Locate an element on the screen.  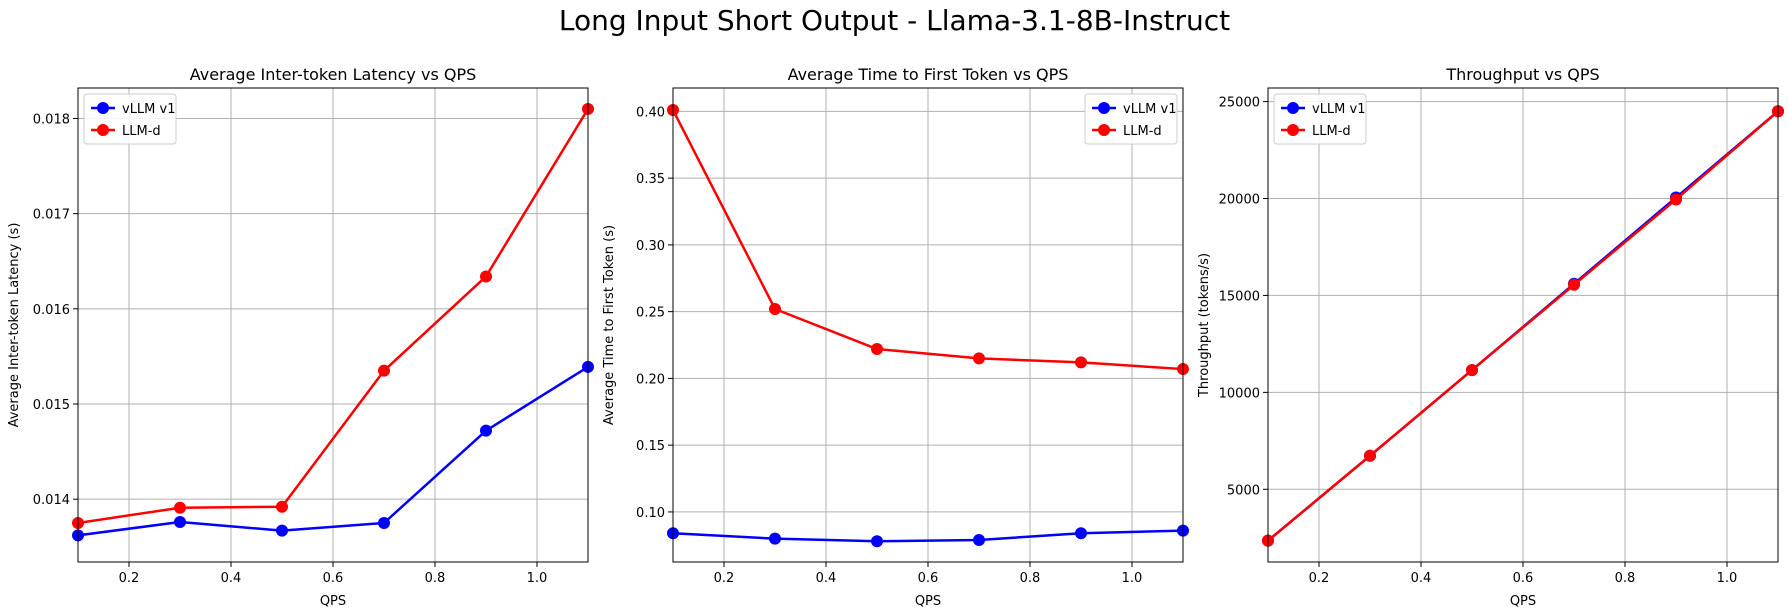
y-axis-label: Average Inter-token Latency (s) is located at coordinates (14, 325).